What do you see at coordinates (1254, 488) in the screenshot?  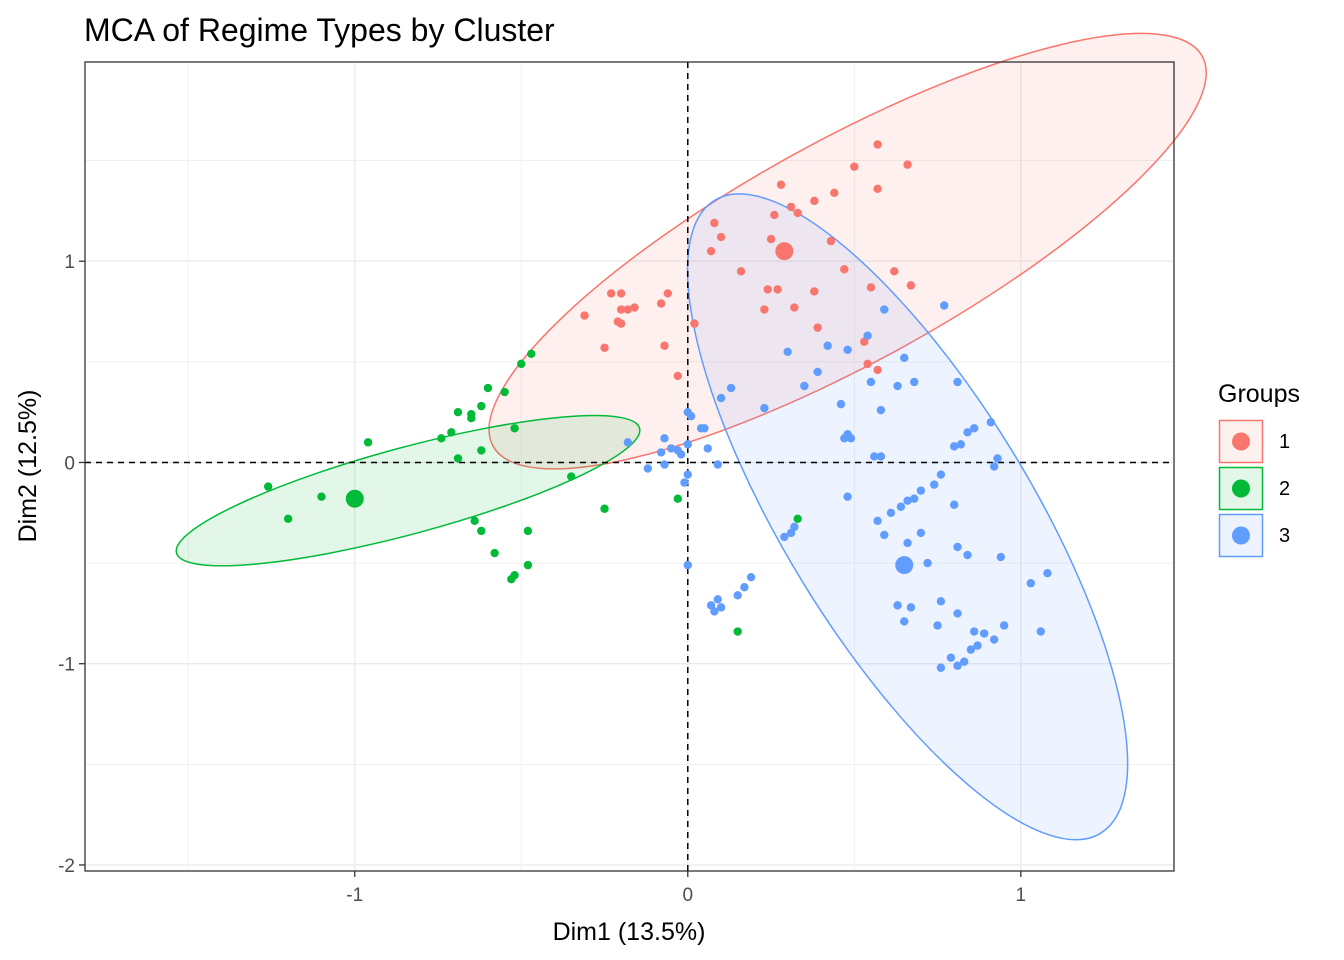 I see `legend-items: 1 2 3` at bounding box center [1254, 488].